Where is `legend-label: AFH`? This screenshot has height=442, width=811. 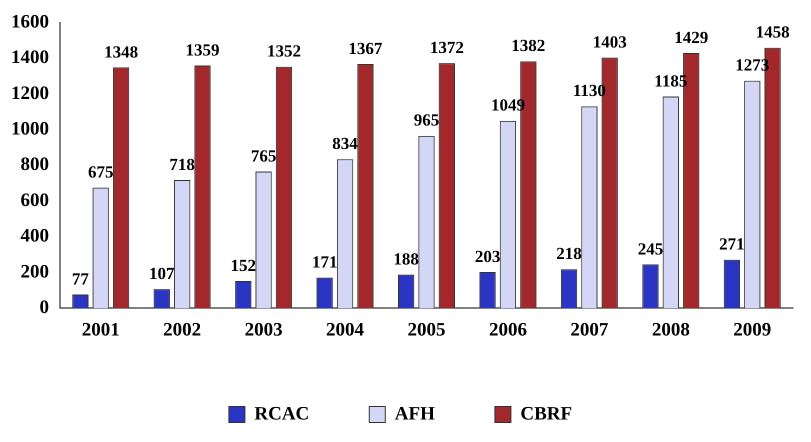 legend-label: AFH is located at coordinates (415, 413).